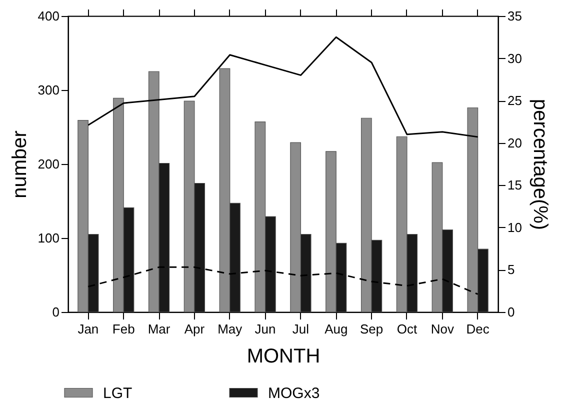 The height and width of the screenshot is (412, 562). I want to click on x-tick-label: Jun, so click(265, 329).